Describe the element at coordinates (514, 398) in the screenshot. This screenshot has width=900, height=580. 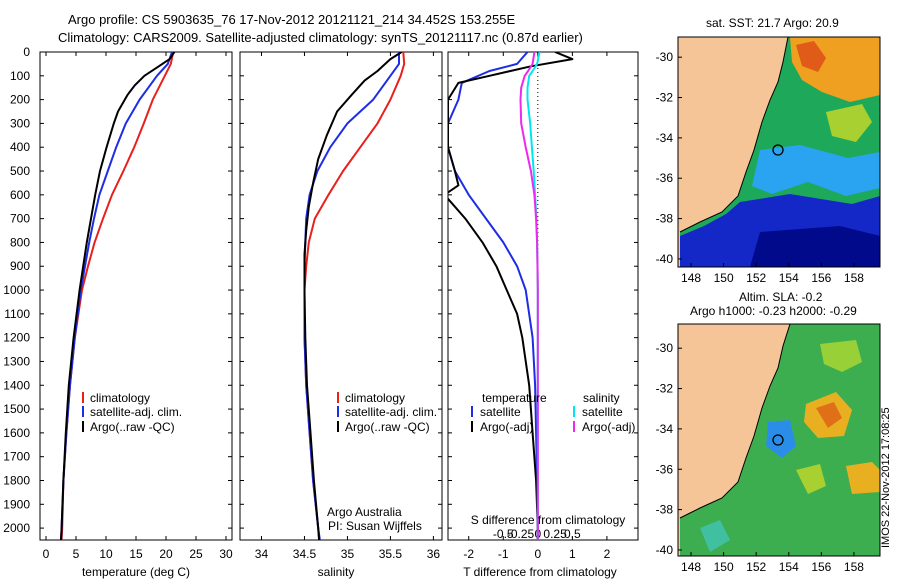
I see `legend-header-temperature: temperature` at that location.